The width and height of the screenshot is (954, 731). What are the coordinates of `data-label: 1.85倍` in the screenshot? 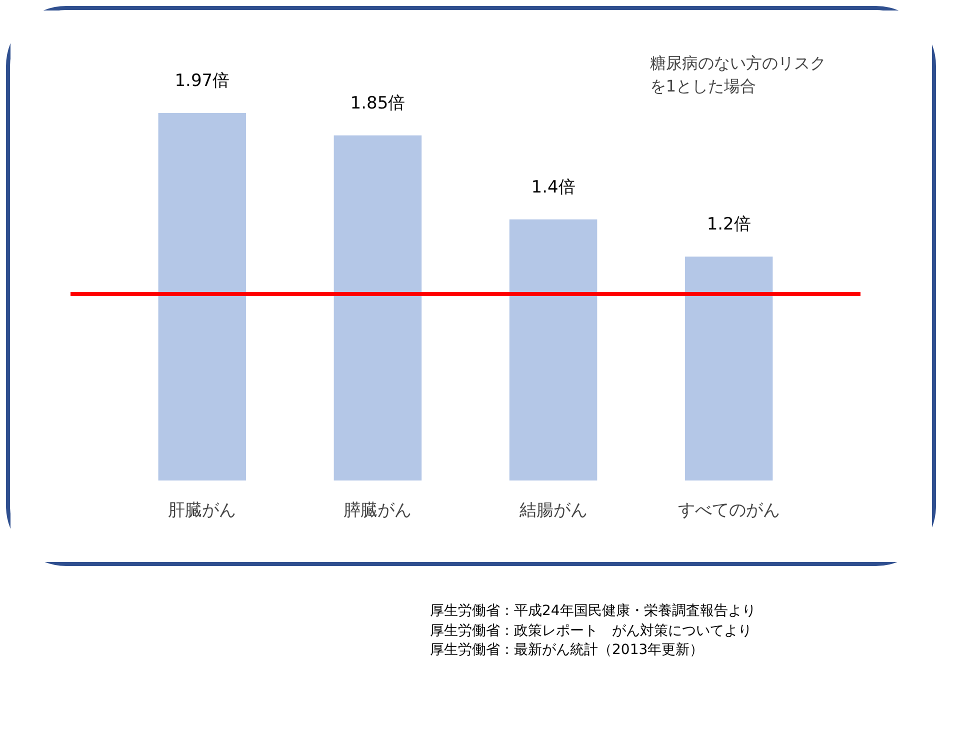 It's located at (378, 103).